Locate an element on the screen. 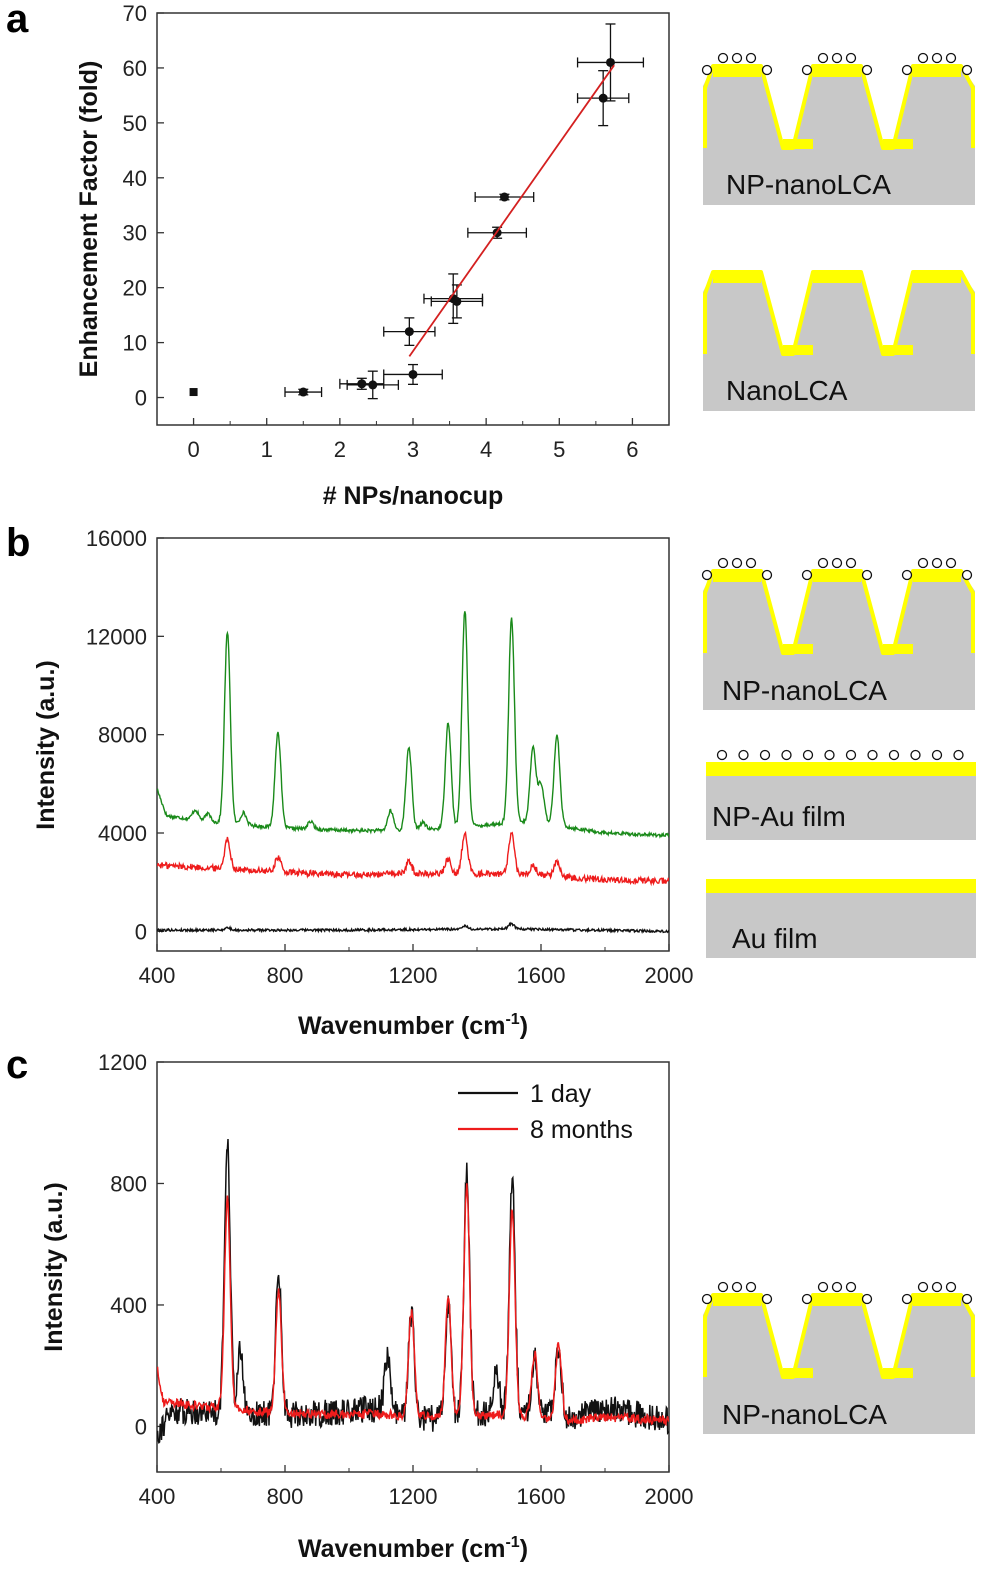 The height and width of the screenshot is (1584, 1000). panel-letter-c: c is located at coordinates (17, 1065).